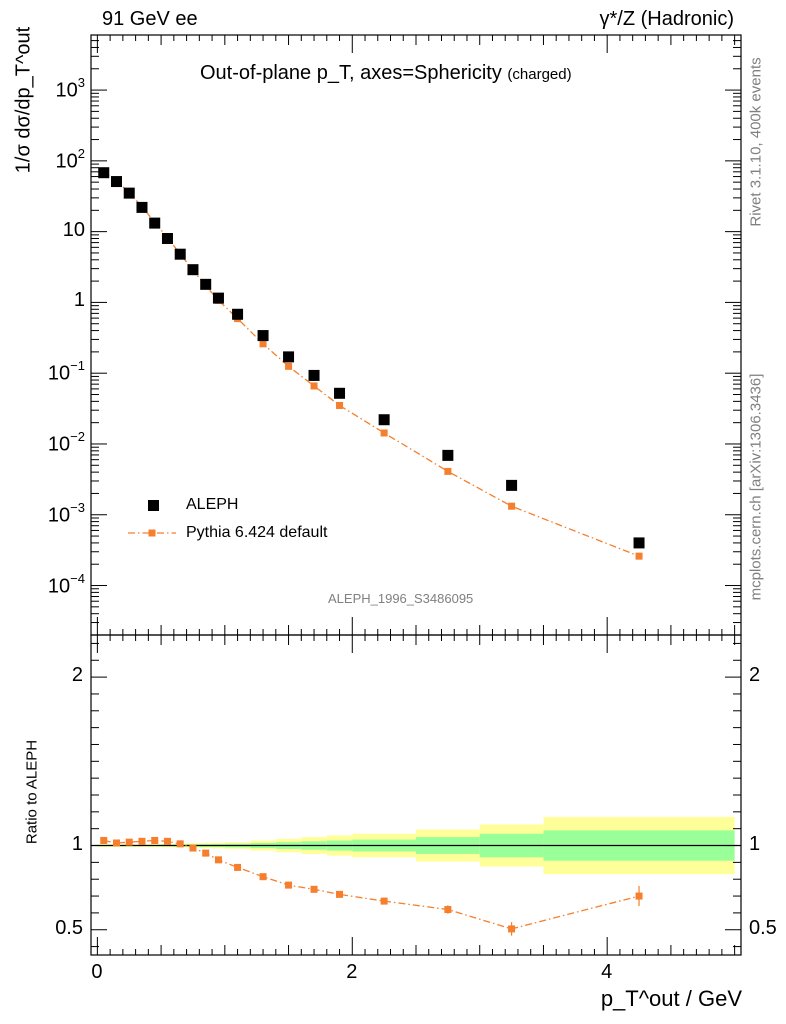 The image size is (786, 1024). I want to click on mc-curve-ratio, so click(371, 886).